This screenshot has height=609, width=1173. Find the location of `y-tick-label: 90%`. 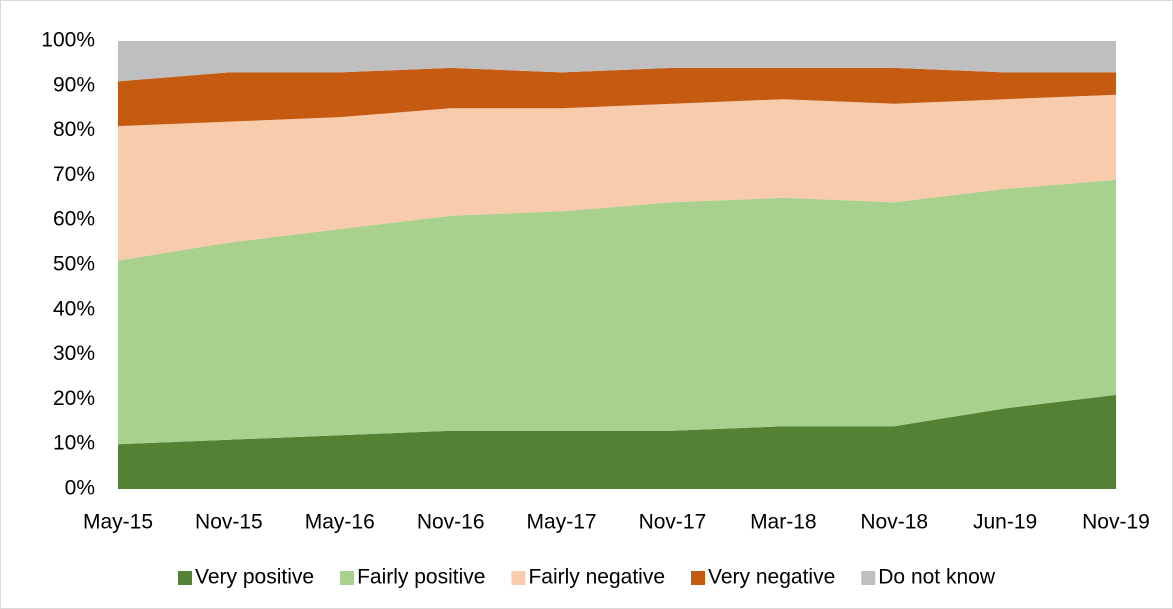

y-tick-label: 90% is located at coordinates (74, 84).